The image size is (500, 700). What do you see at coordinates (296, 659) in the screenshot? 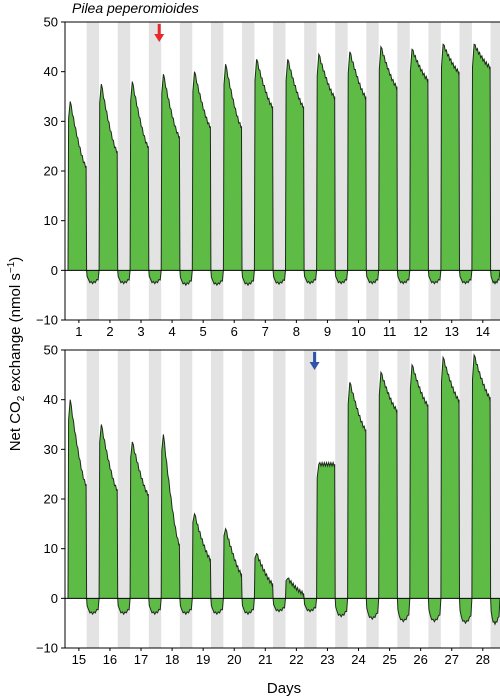
I see `x-tick-label: 22` at bounding box center [296, 659].